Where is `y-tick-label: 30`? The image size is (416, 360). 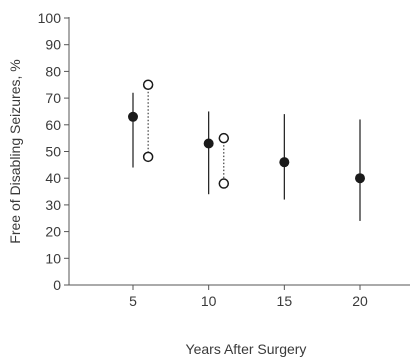 y-tick-label: 30 is located at coordinates (53, 205).